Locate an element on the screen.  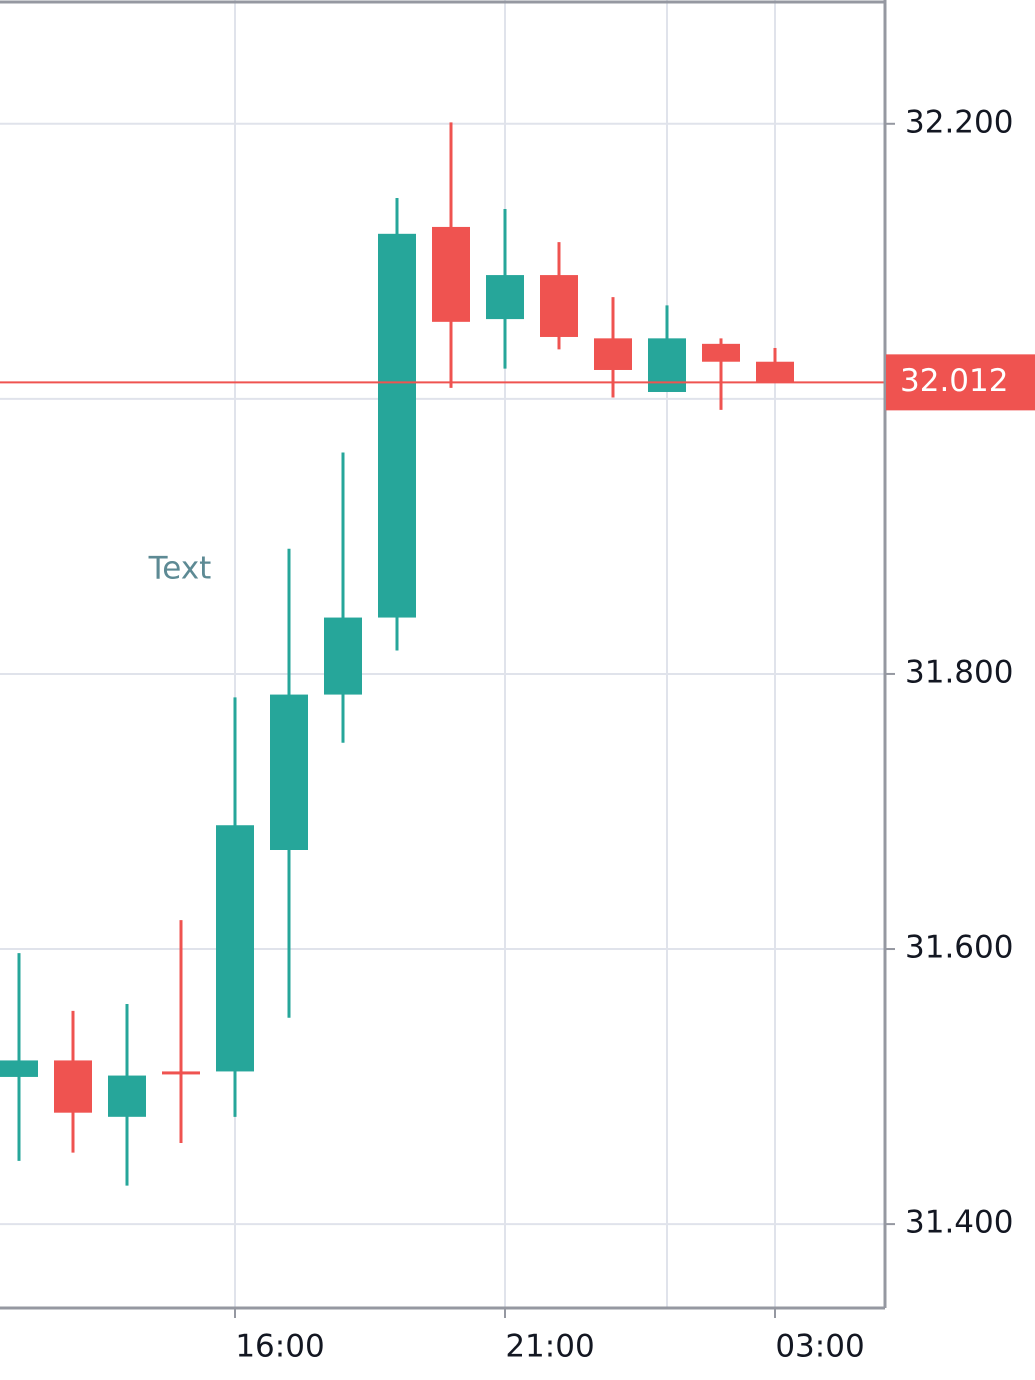
y-tick-label: 31.600 is located at coordinates (959, 948).